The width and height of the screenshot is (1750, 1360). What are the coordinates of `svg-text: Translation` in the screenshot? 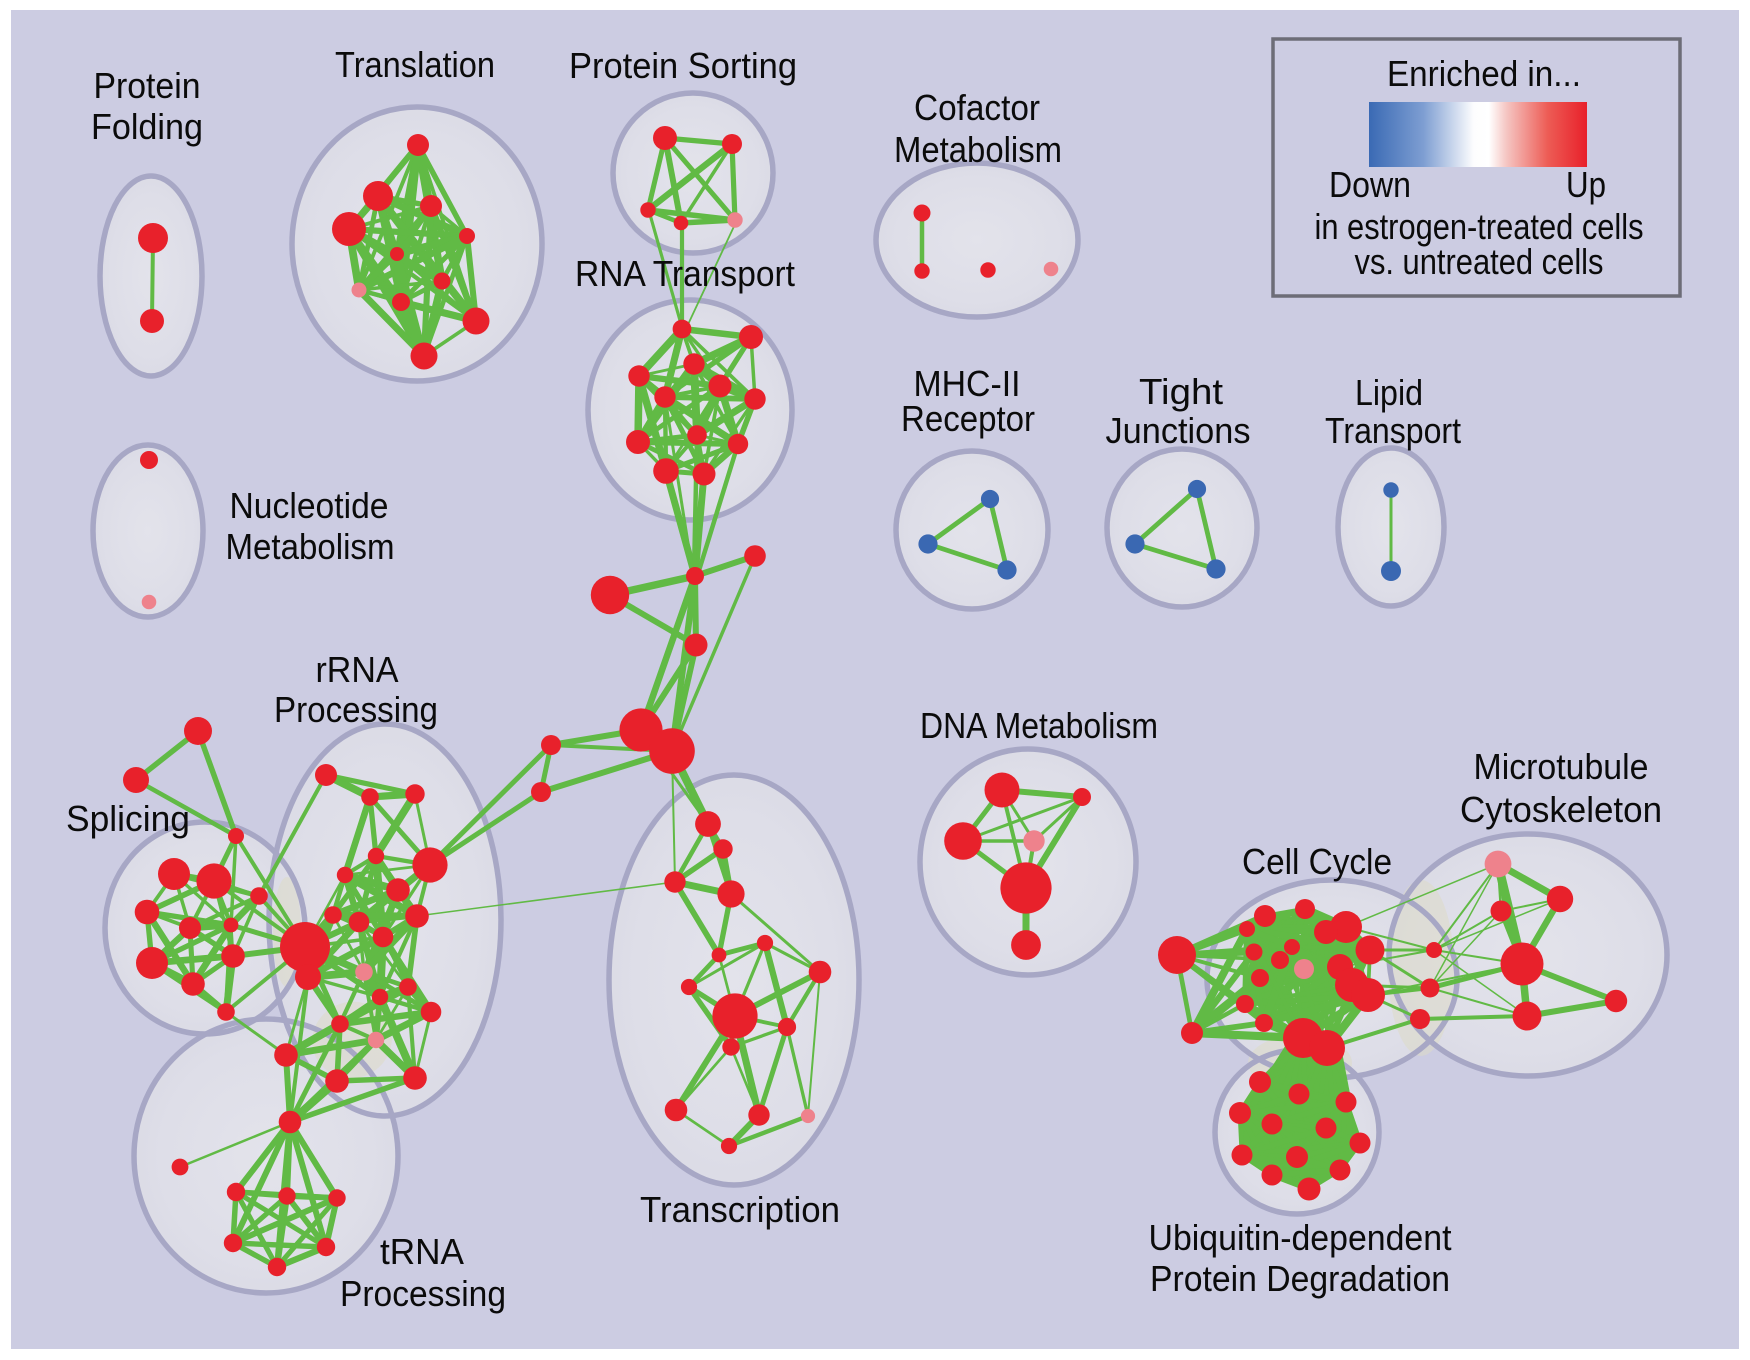 It's located at (415, 64).